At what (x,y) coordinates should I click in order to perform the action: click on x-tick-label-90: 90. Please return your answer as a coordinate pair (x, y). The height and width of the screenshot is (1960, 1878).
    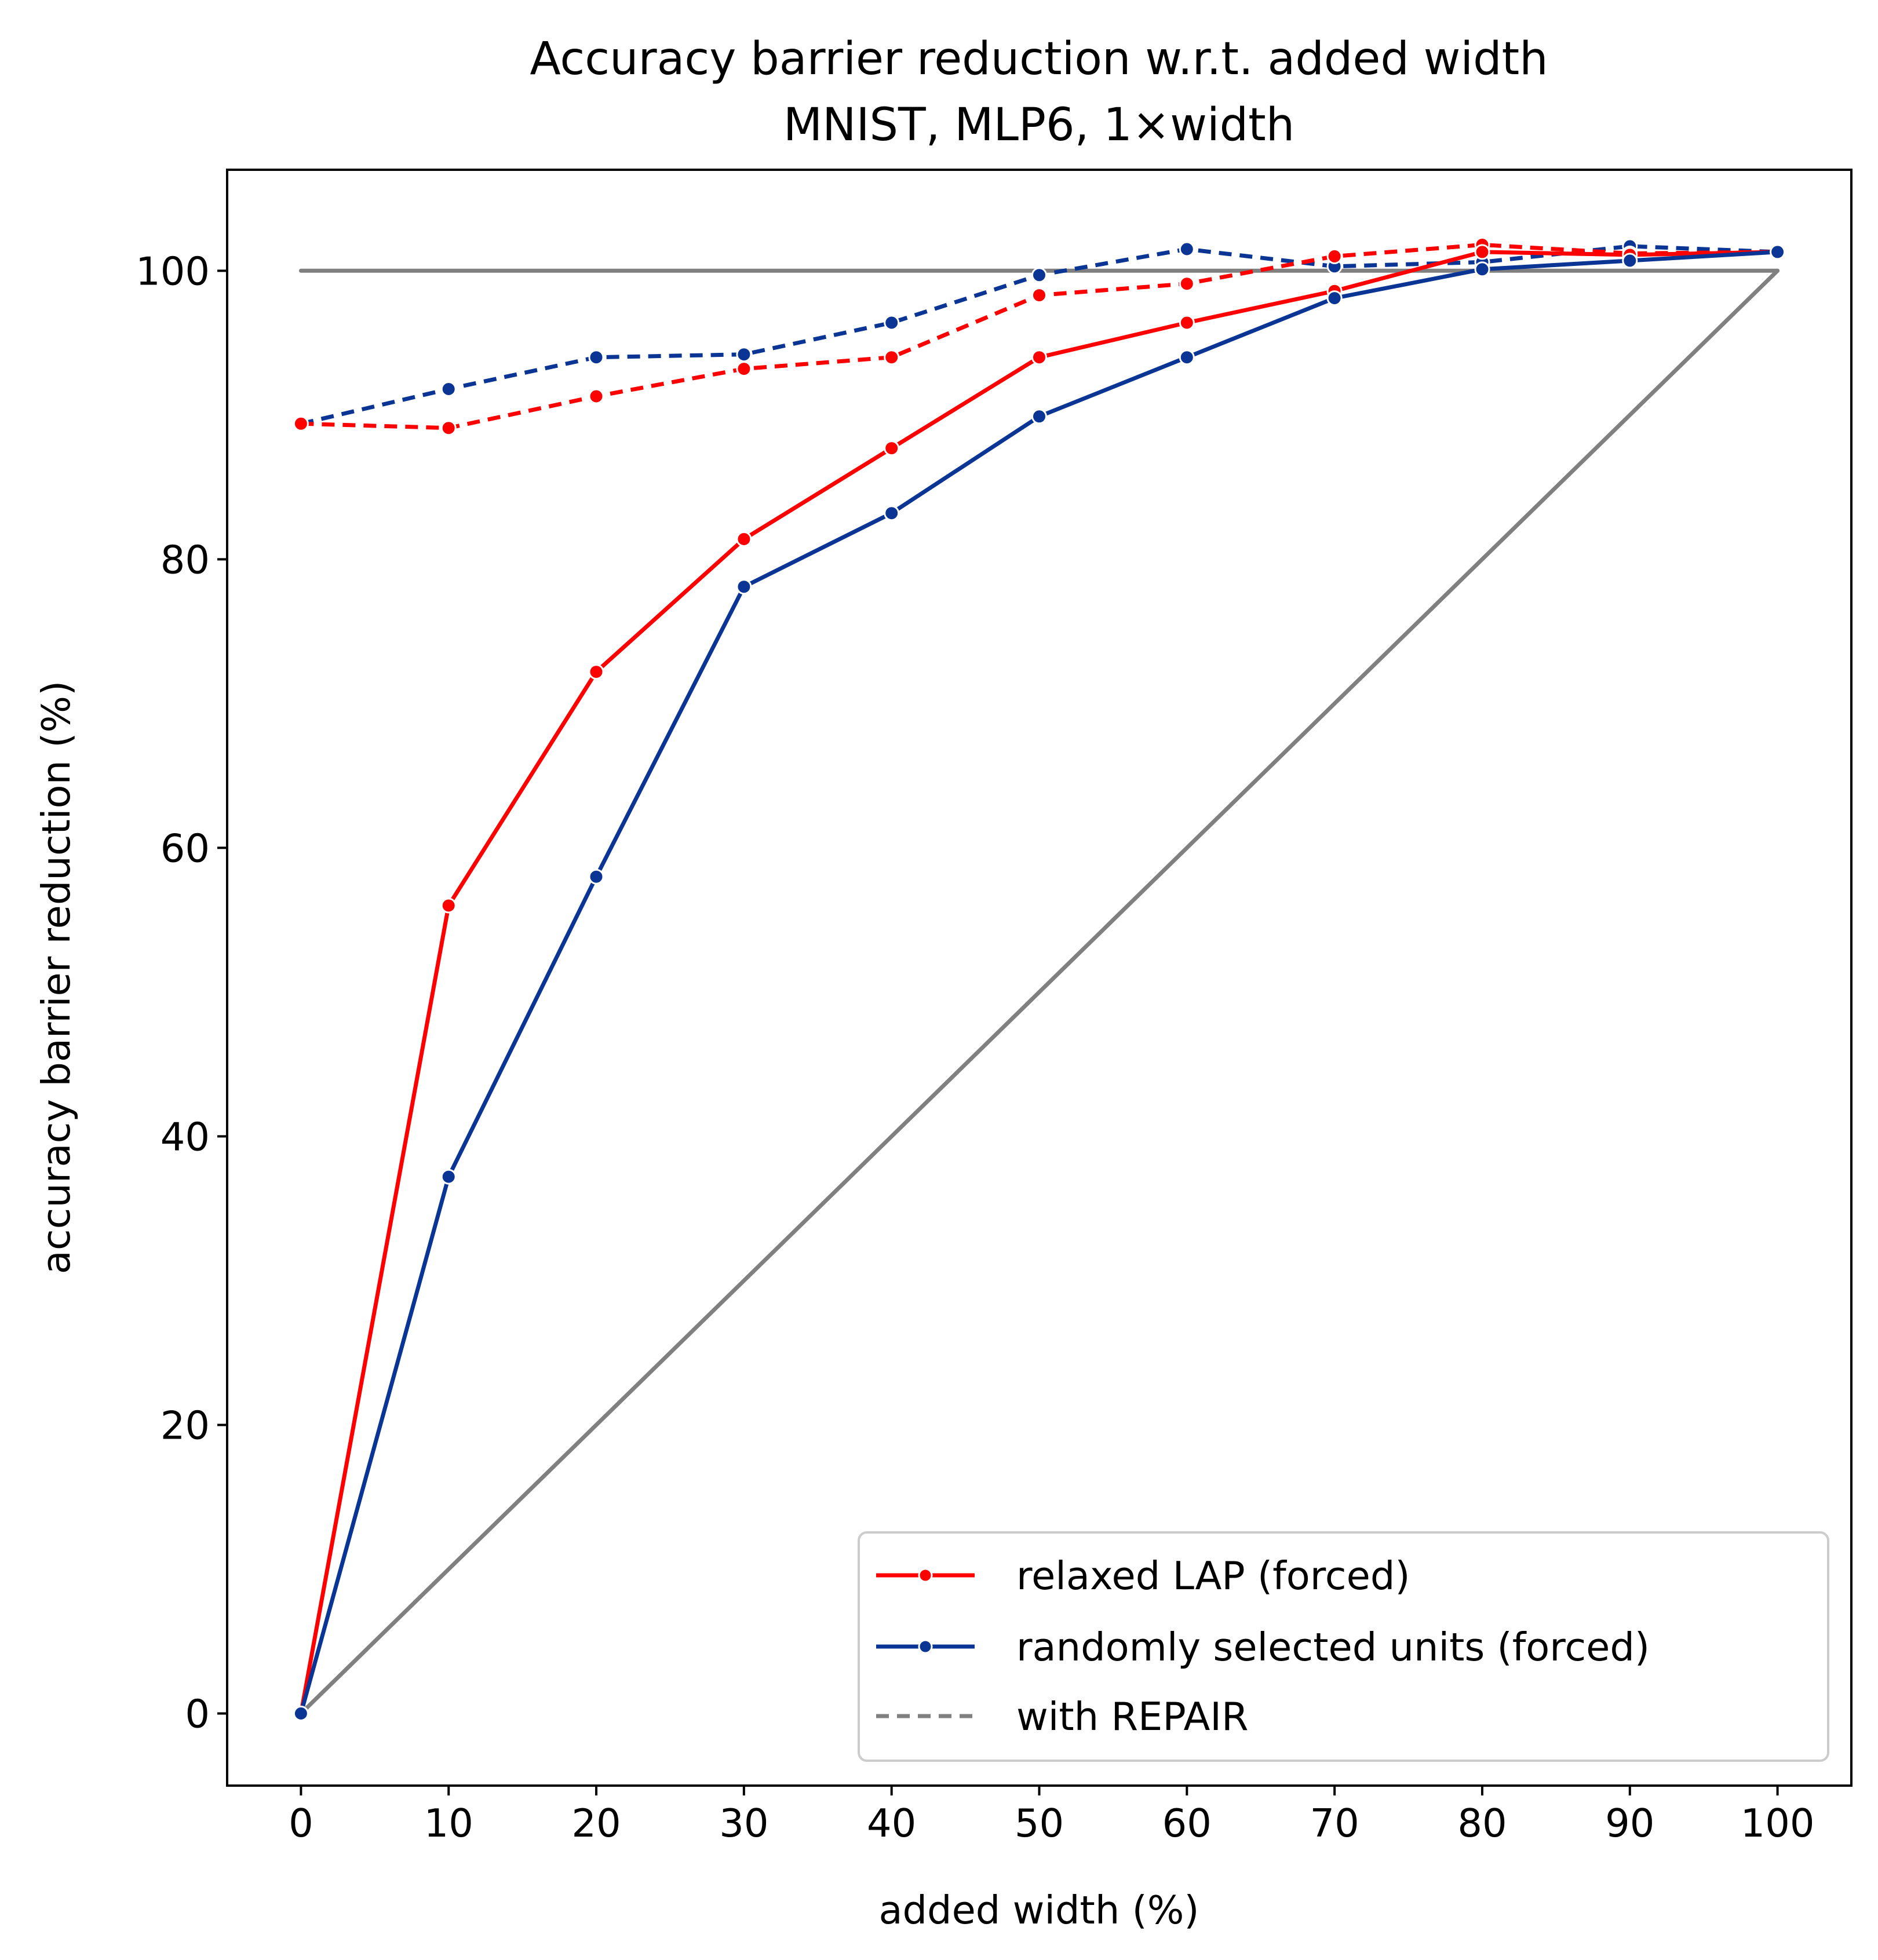
    Looking at the image, I should click on (1630, 1823).